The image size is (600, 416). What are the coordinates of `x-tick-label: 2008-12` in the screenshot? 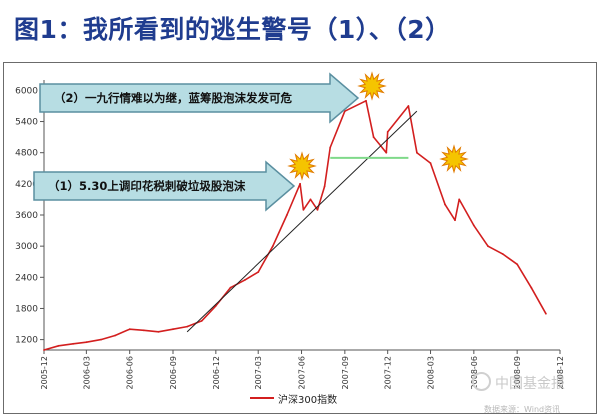 It's located at (560, 372).